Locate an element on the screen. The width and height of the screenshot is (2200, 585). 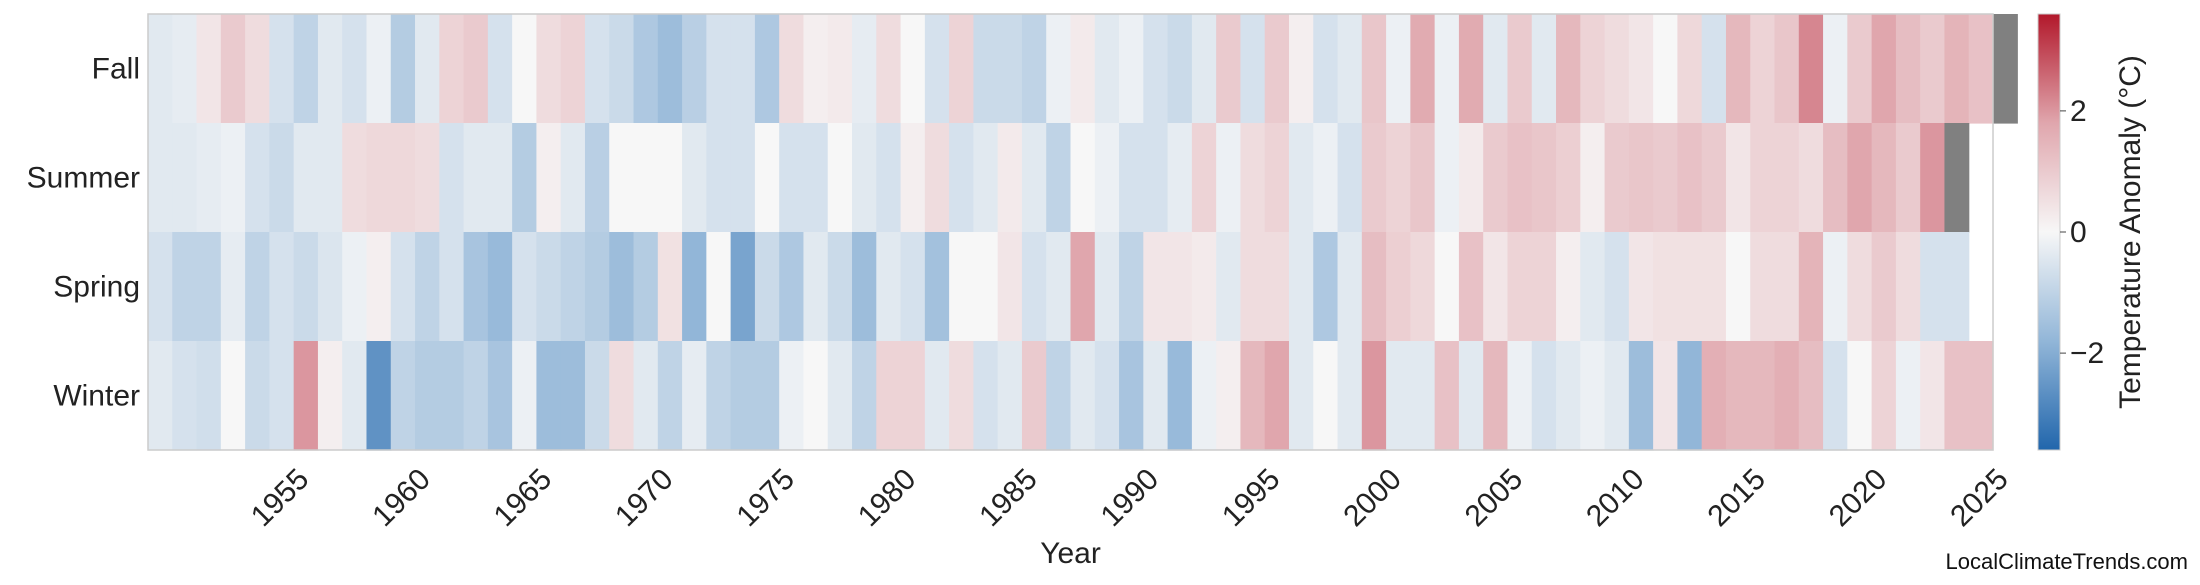
x-tick-label: 1965 is located at coordinates (523, 498).